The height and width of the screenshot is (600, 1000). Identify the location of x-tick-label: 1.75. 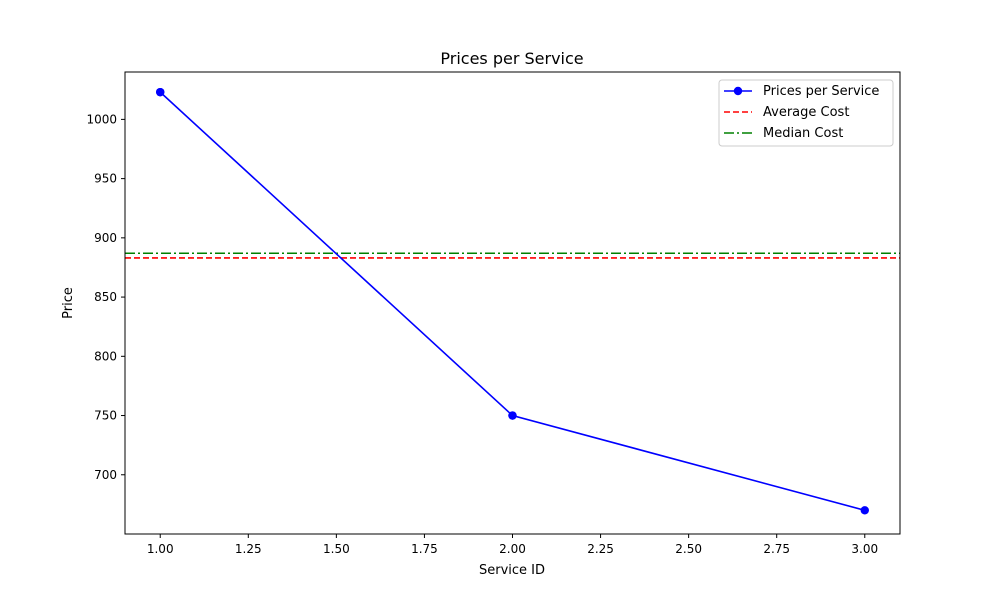
(424, 549).